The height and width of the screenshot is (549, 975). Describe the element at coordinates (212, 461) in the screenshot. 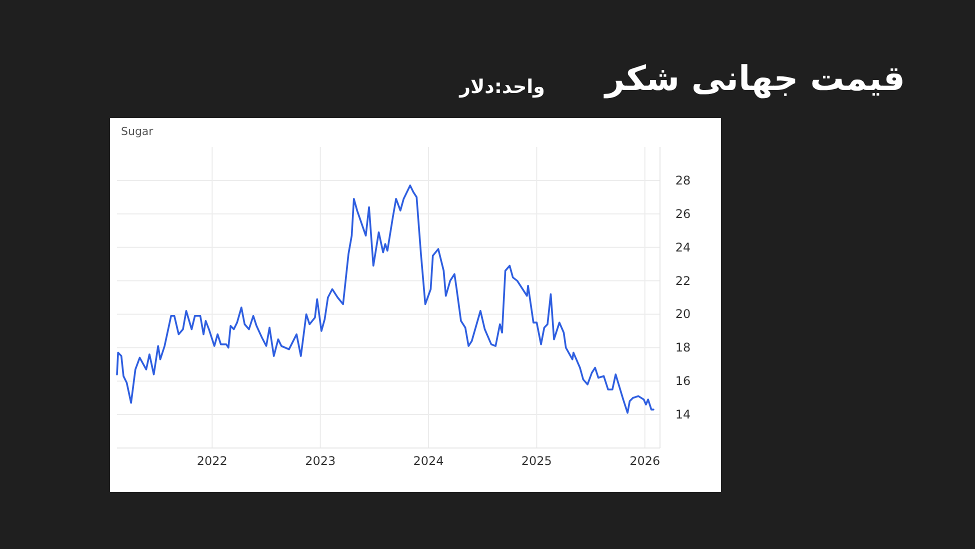

I see `x-tick-label: 2022` at that location.